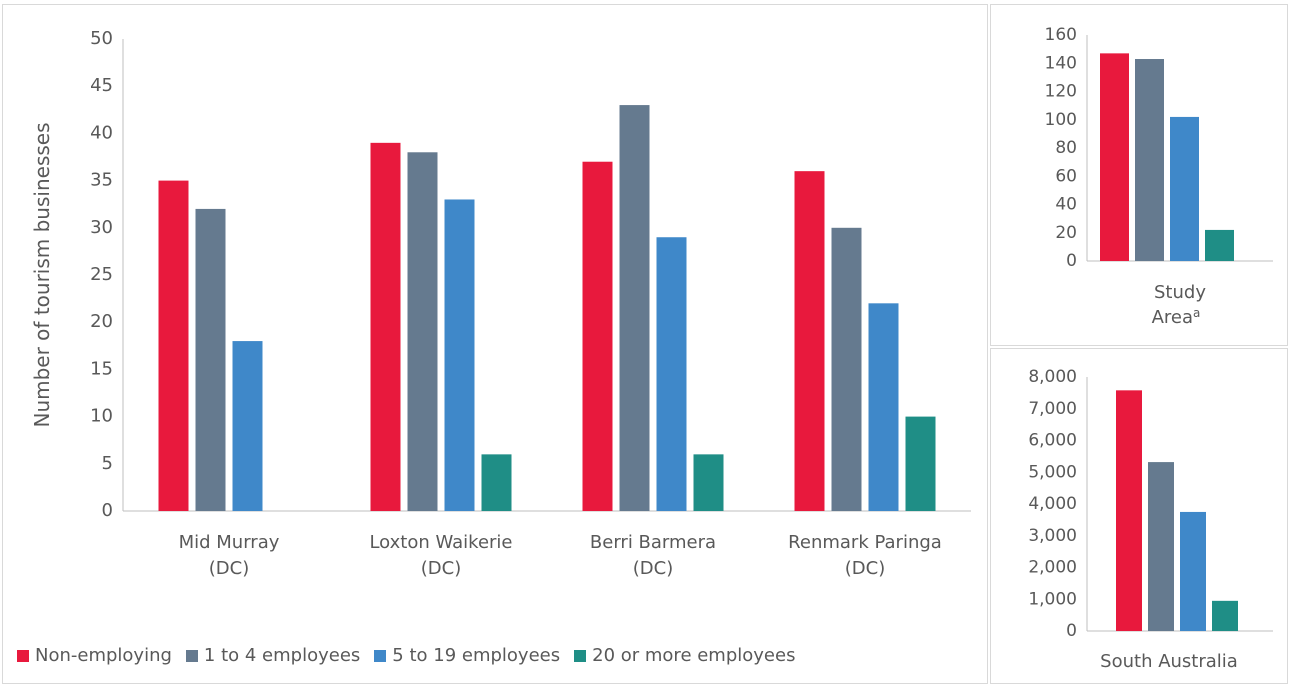 The image size is (1292, 688). I want to click on y-tick-label: 35, so click(101, 180).